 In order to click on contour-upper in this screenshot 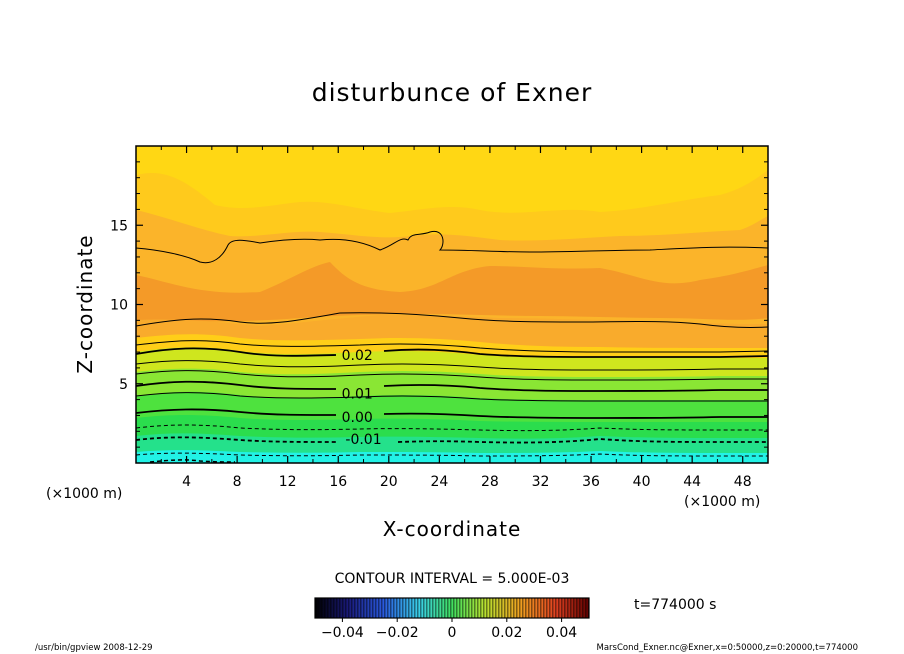, I will do `click(452, 247)`.